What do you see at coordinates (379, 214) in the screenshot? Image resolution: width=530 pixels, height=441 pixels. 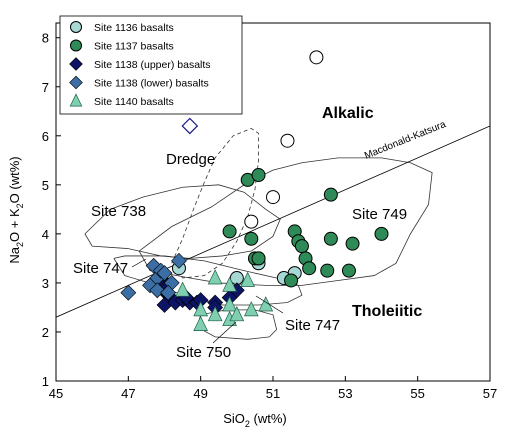 I see `site-749-label: Site 749` at bounding box center [379, 214].